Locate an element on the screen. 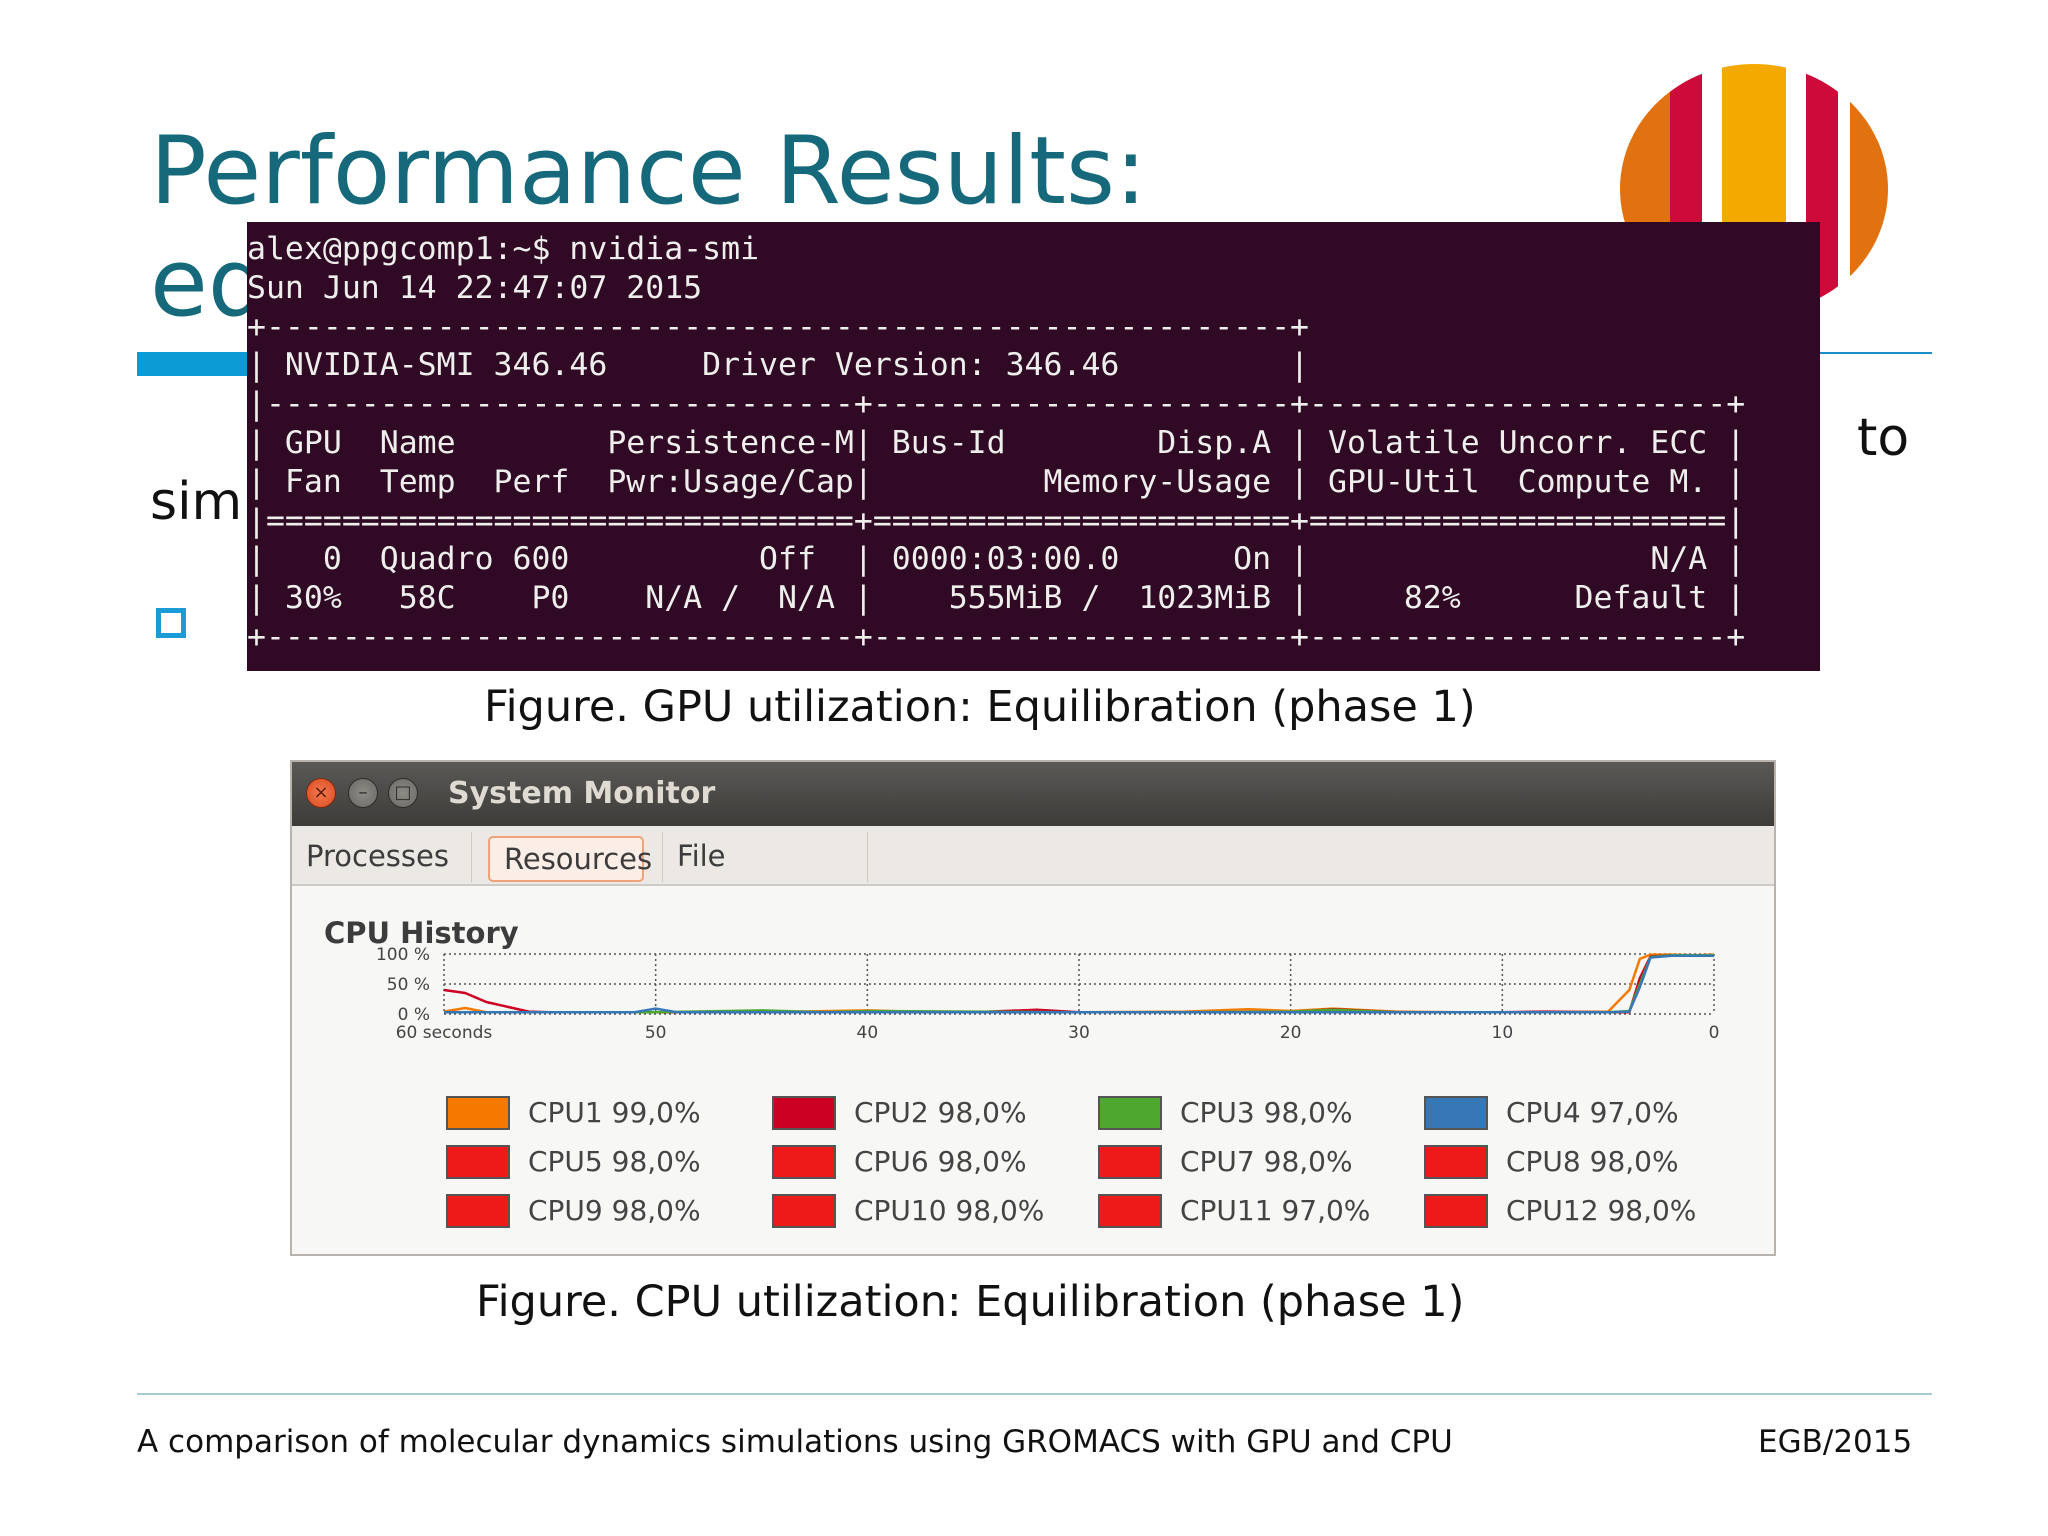 Image resolution: width=2048 pixels, height=1536 pixels. terminal-line: Sun Jun 14 22:47:07 2015 is located at coordinates (475, 287).